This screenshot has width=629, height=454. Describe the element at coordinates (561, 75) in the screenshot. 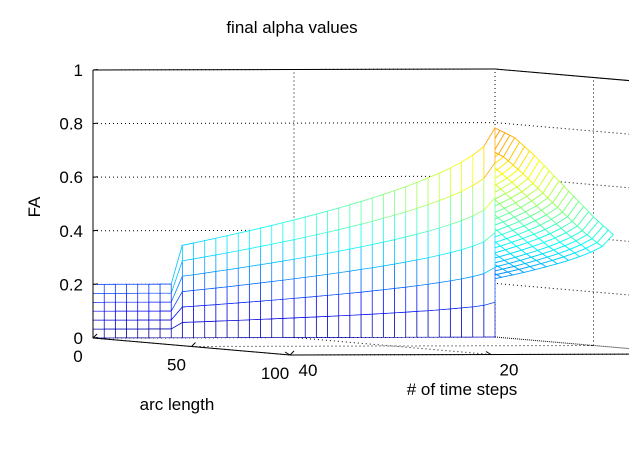

I see `axis-edge` at that location.